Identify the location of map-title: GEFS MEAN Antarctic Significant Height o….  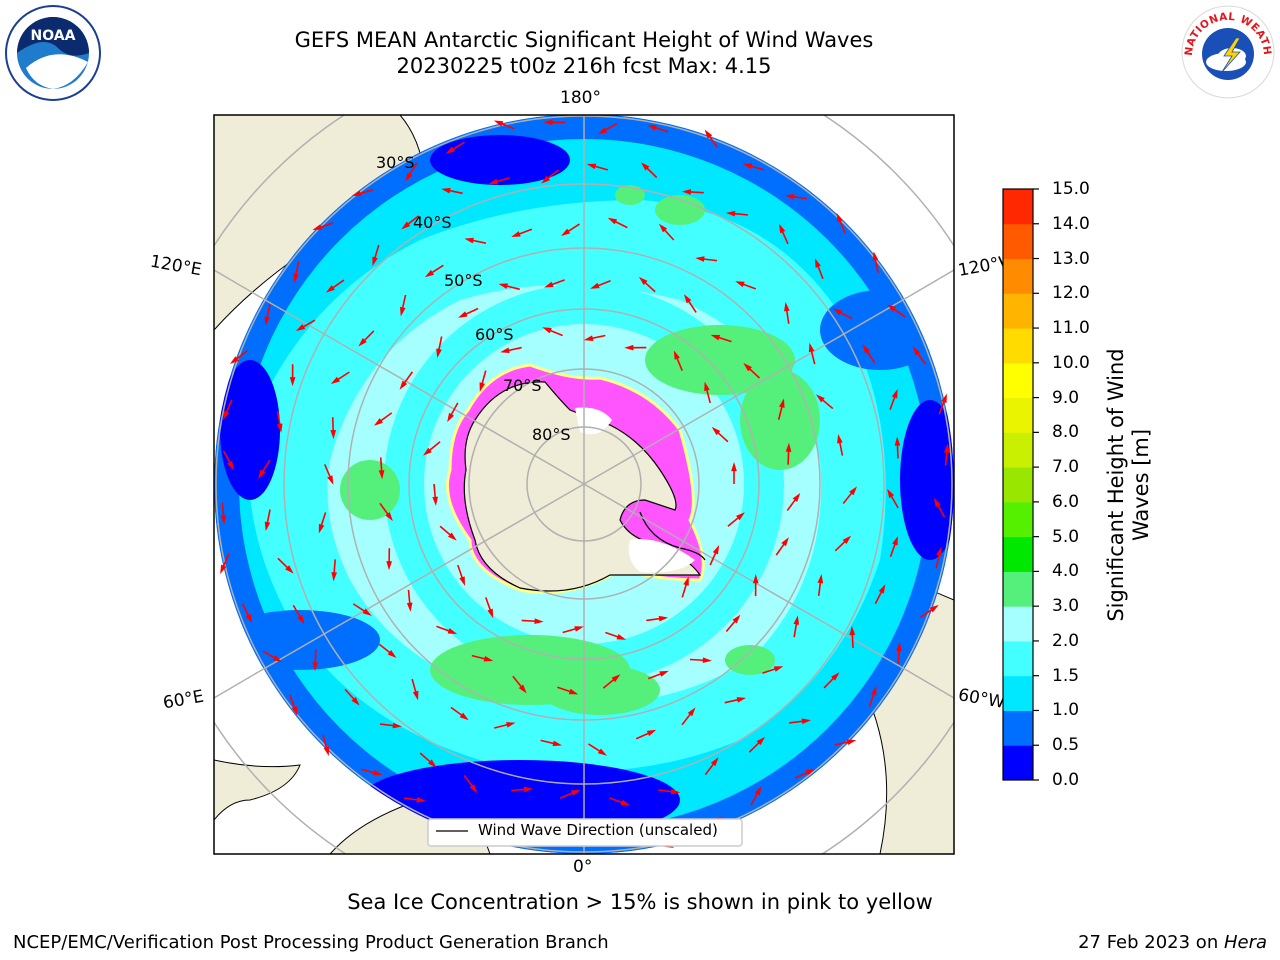
(584, 40).